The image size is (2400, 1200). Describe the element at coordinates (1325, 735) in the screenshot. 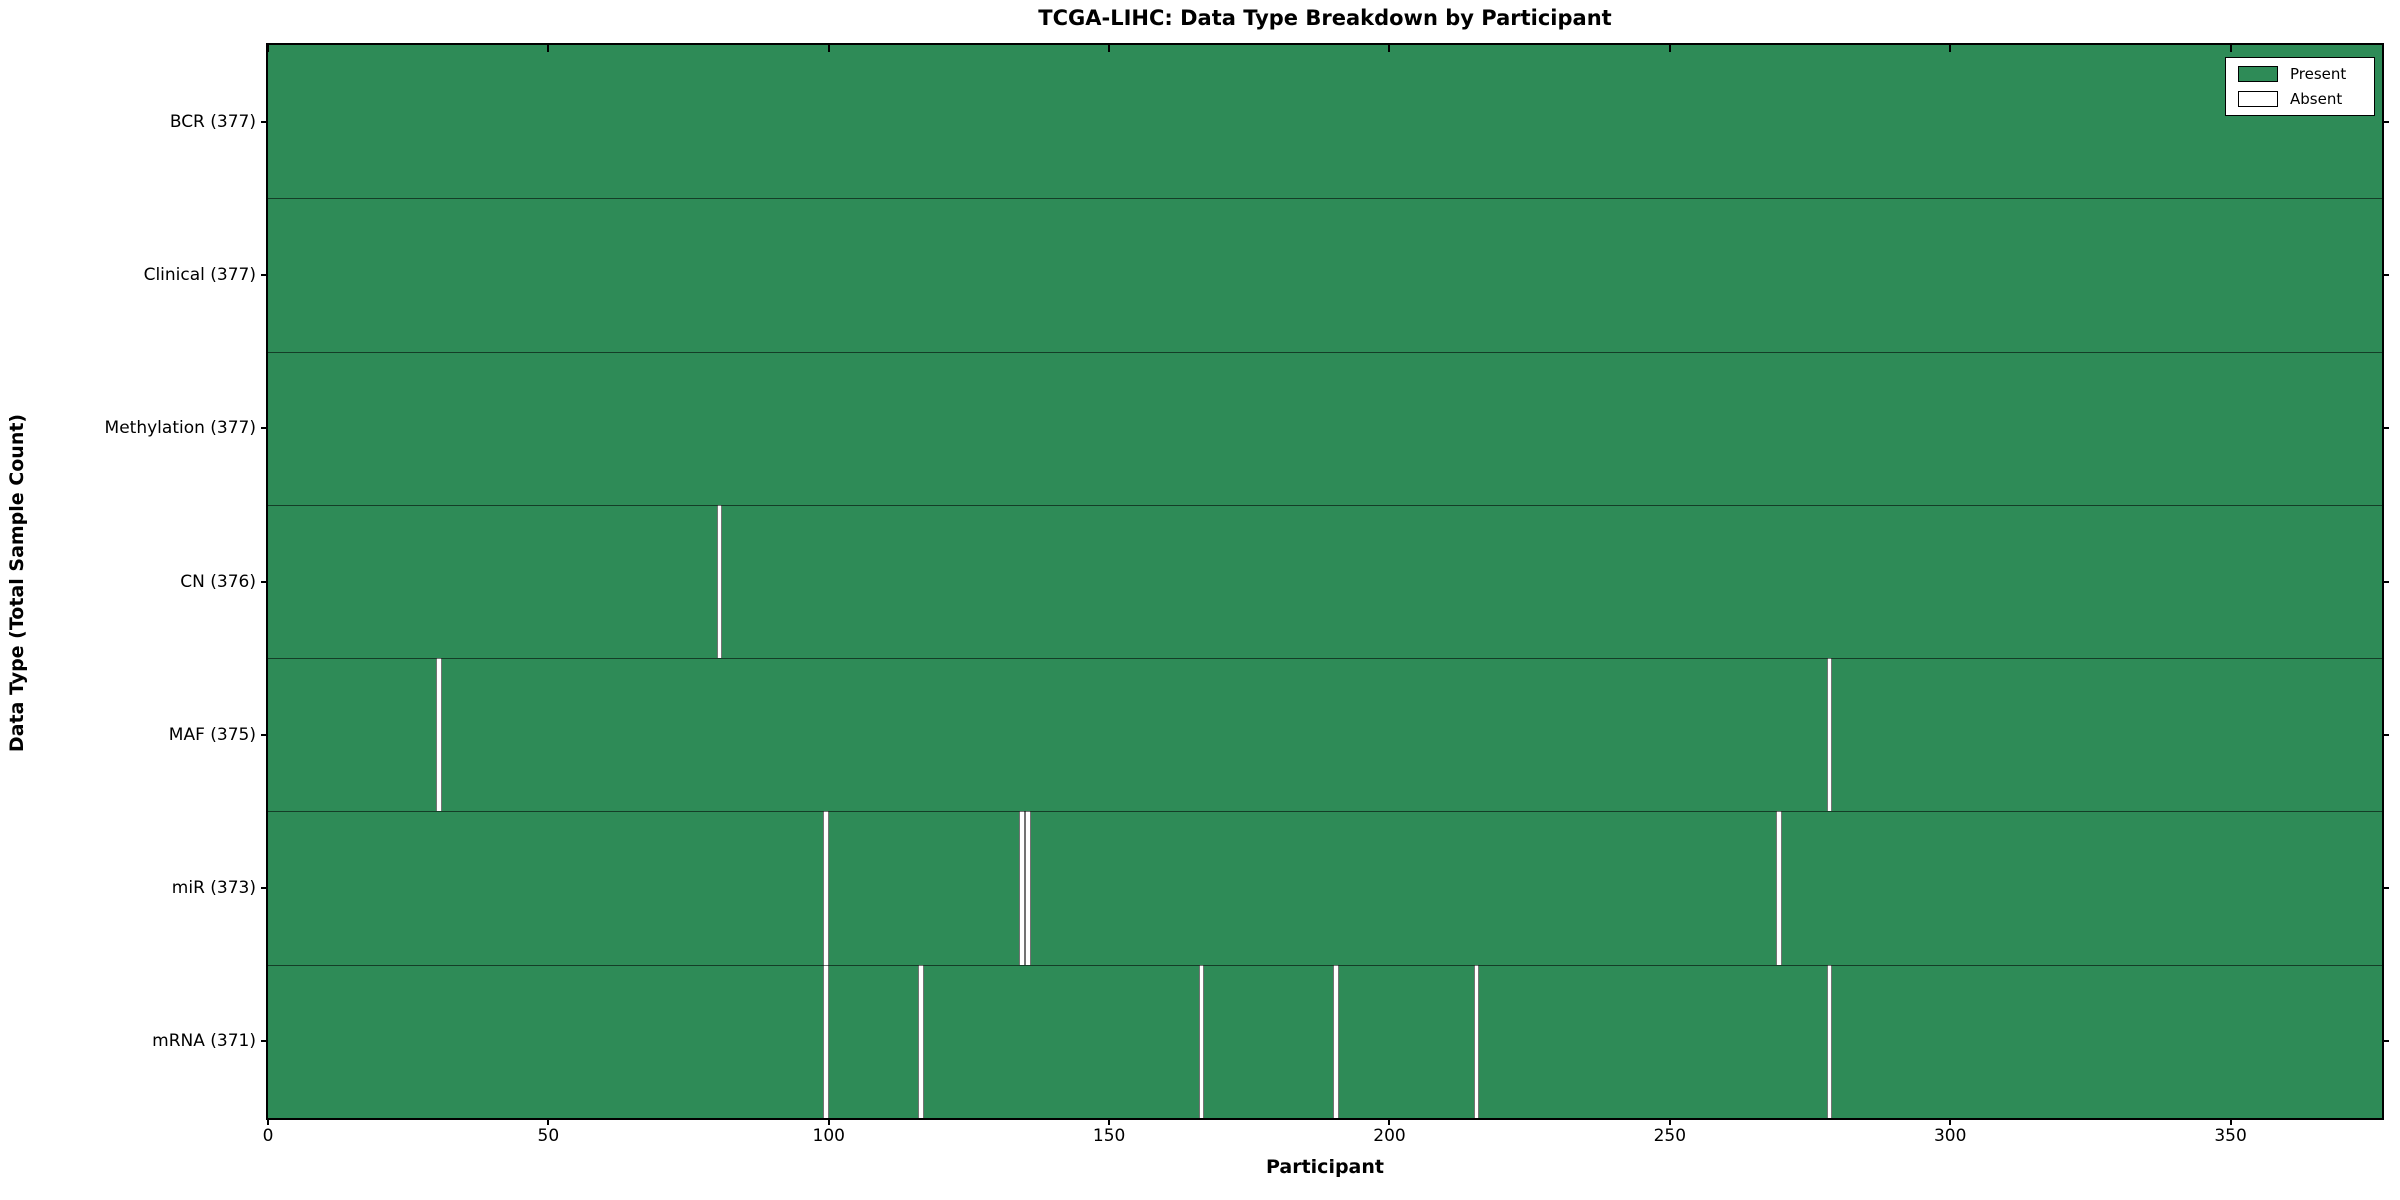

I see `row-band-maf` at that location.